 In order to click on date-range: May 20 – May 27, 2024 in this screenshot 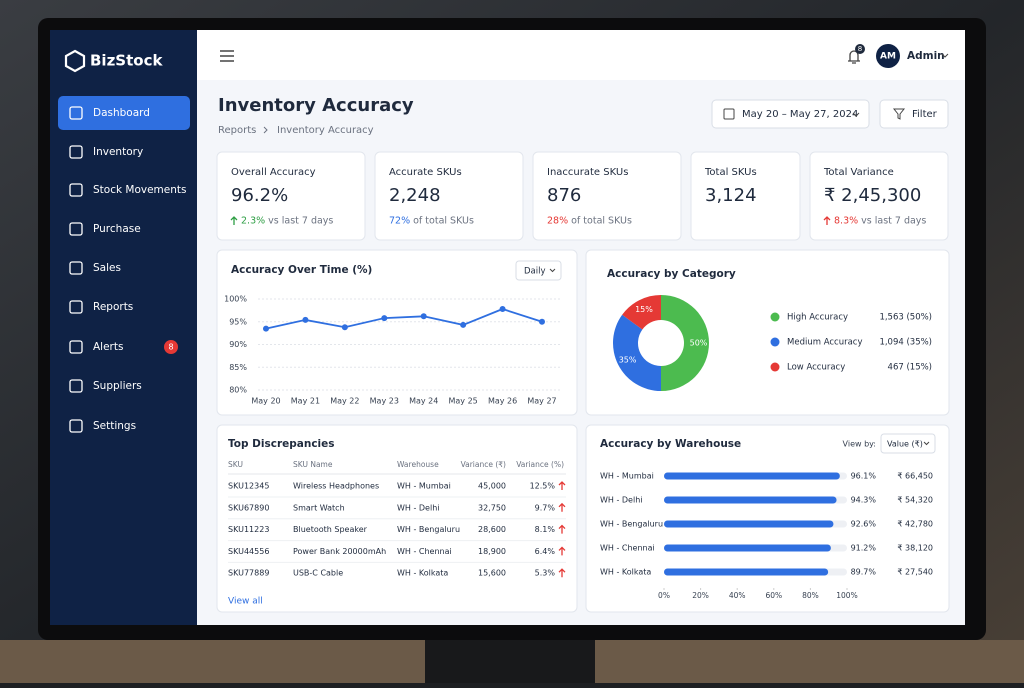, I will do `click(800, 114)`.